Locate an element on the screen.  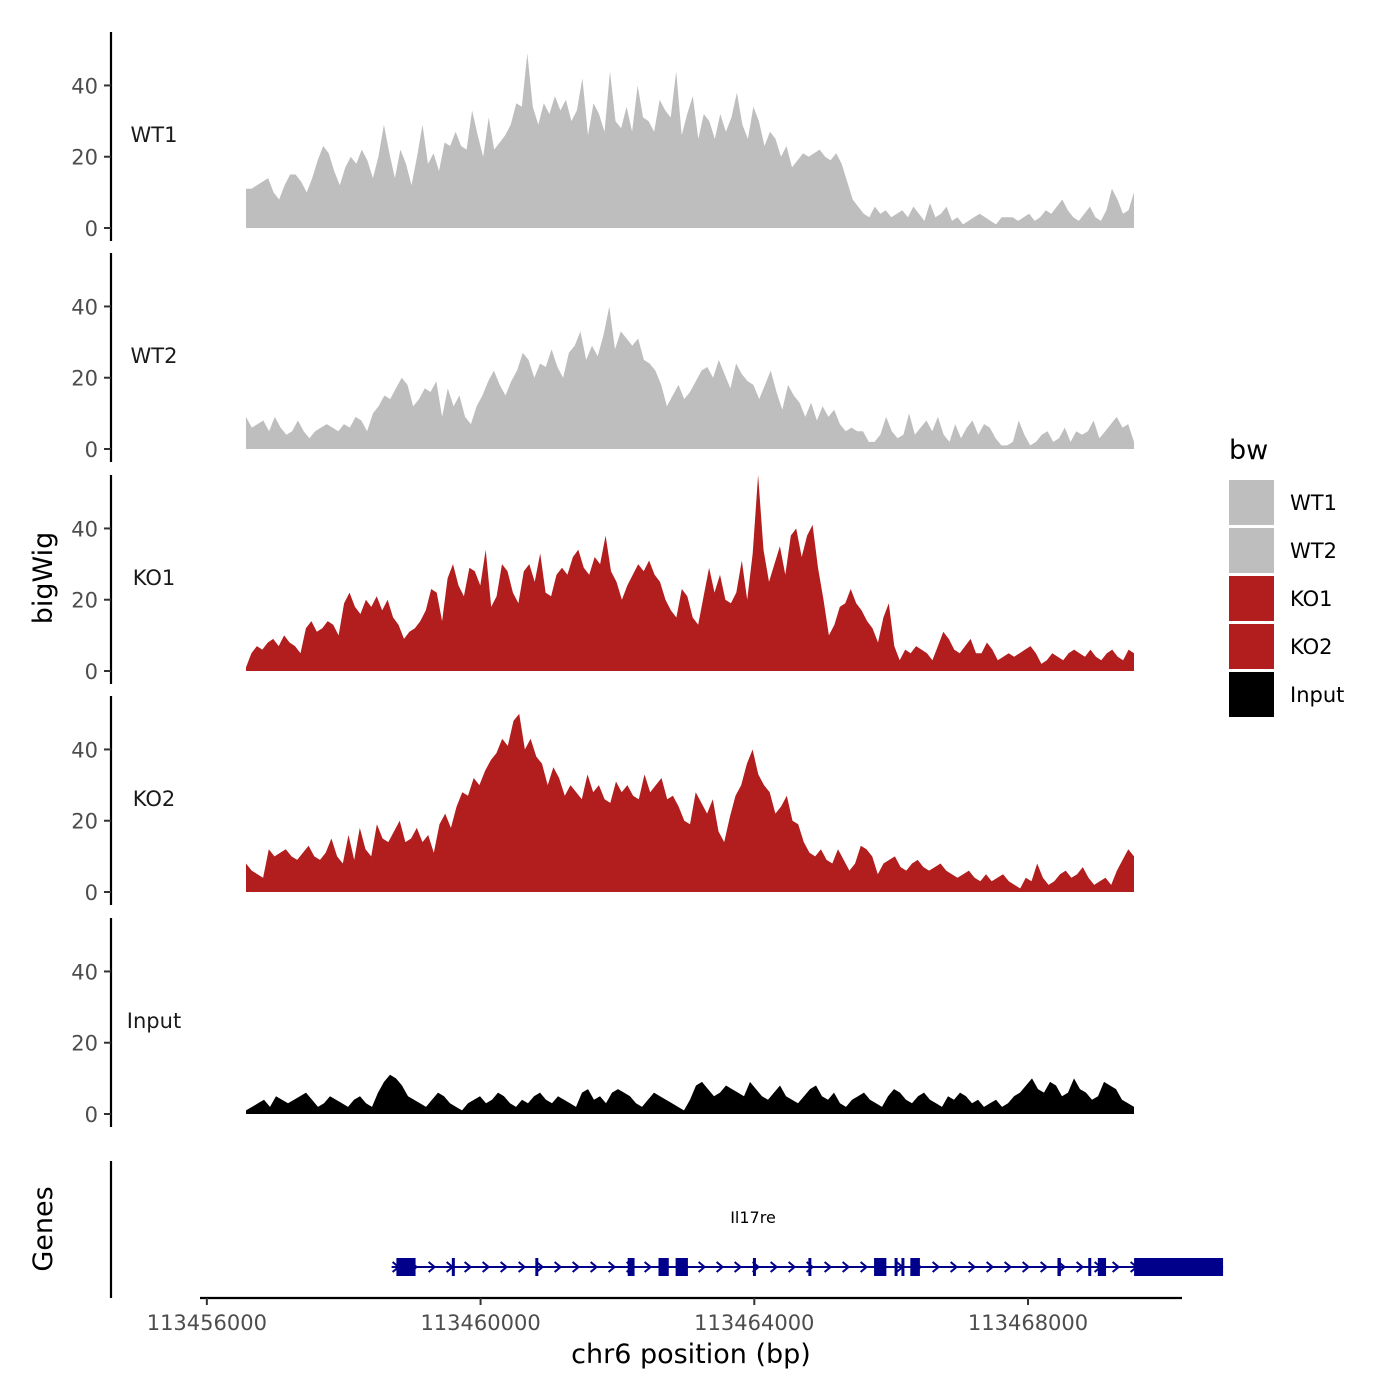
coverage-area-wt2 is located at coordinates (690, 377).